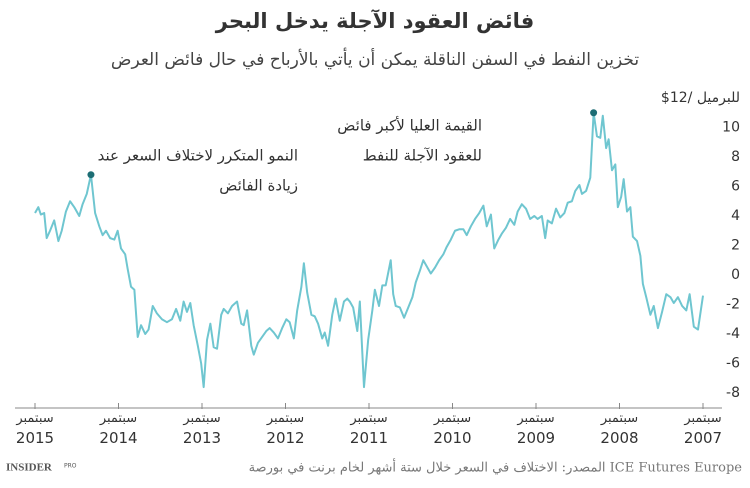  What do you see at coordinates (369, 438) in the screenshot?
I see `x-tick-label-line: 2011` at bounding box center [369, 438].